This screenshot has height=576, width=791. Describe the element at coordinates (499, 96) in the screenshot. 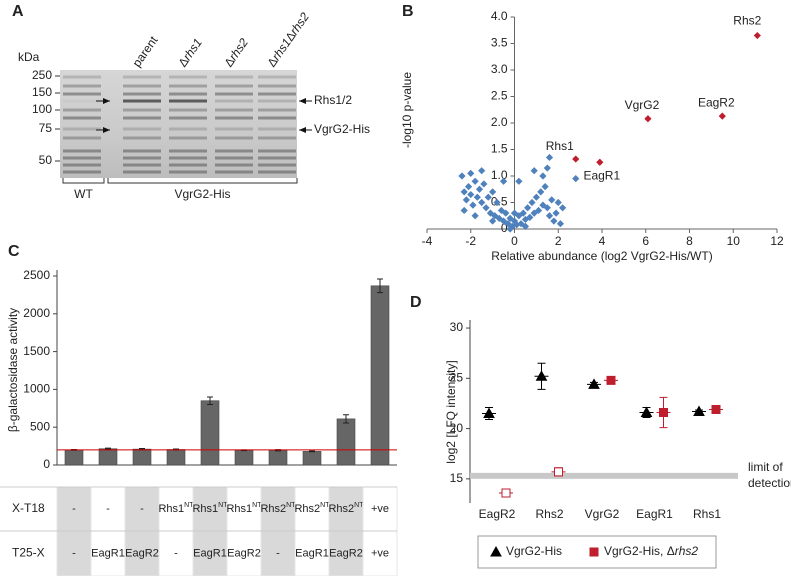

I see `y-tick-label: 2.5` at that location.